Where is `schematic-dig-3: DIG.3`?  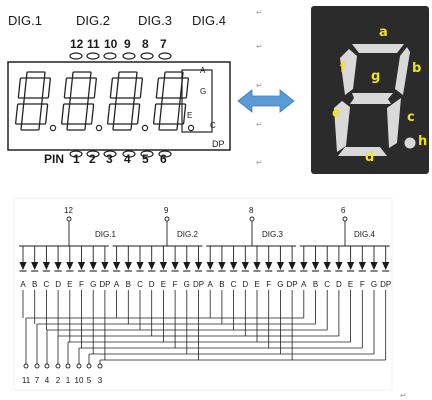 schematic-dig-3: DIG.3 is located at coordinates (272, 234).